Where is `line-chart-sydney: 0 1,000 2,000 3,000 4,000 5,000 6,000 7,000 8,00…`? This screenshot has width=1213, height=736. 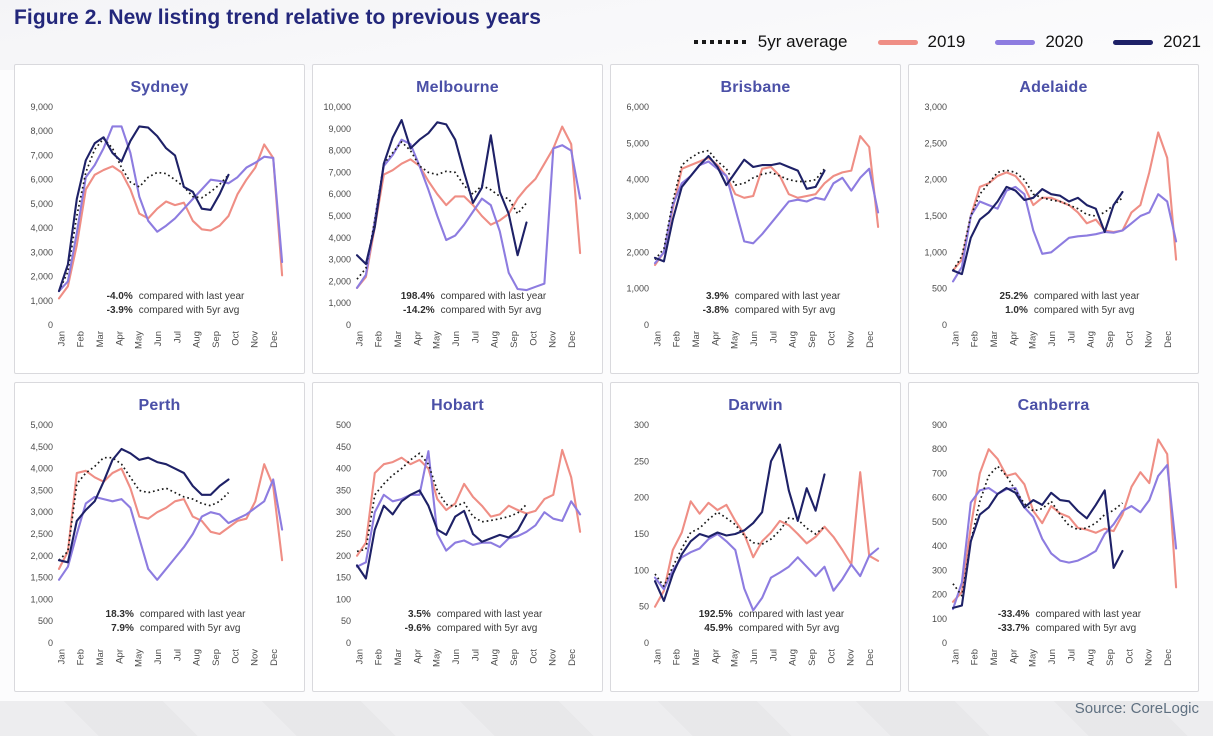 line-chart-sydney: 0 1,000 2,000 3,000 4,000 5,000 6,000 7,000 8,00… is located at coordinates (157, 225).